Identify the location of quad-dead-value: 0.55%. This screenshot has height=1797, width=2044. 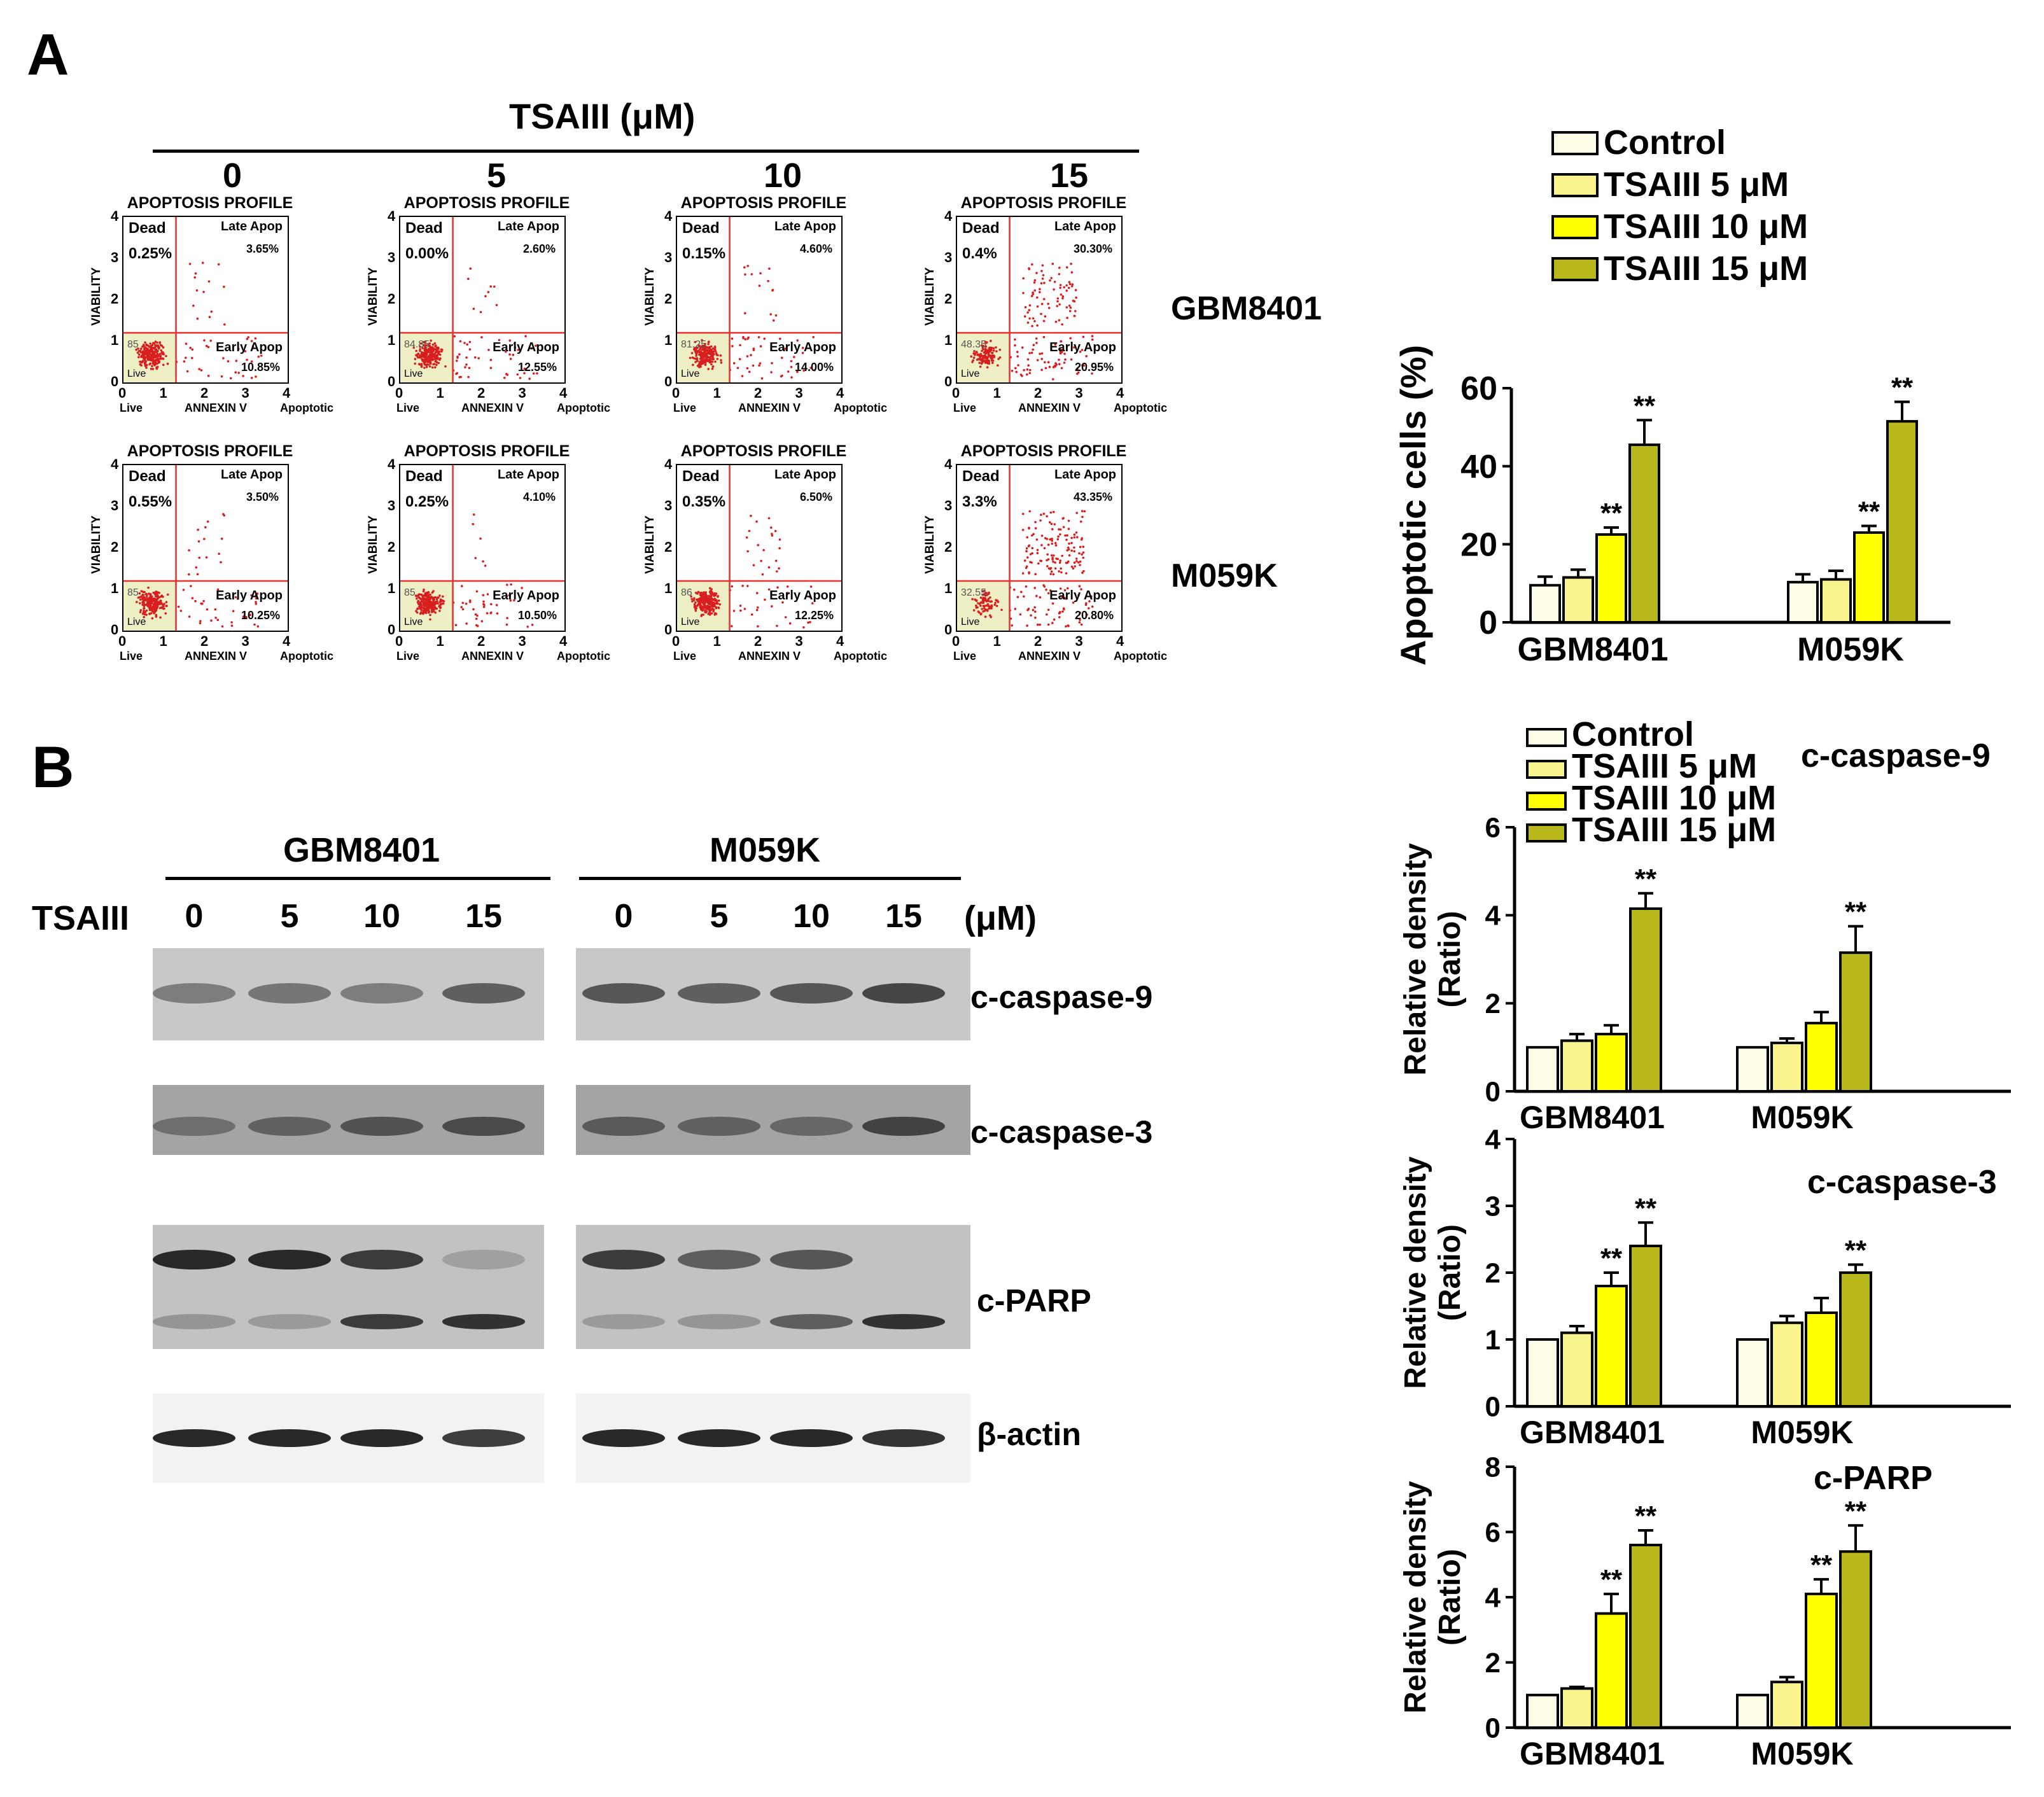
(150, 501).